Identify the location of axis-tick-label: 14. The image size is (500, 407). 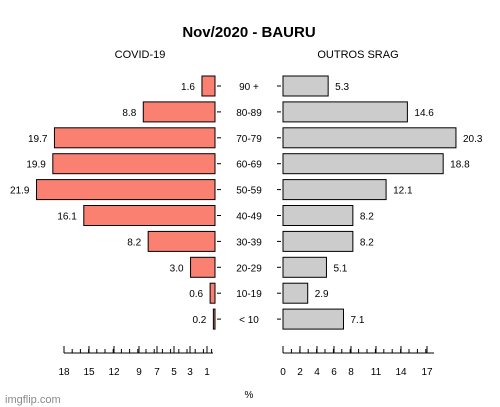
(401, 372).